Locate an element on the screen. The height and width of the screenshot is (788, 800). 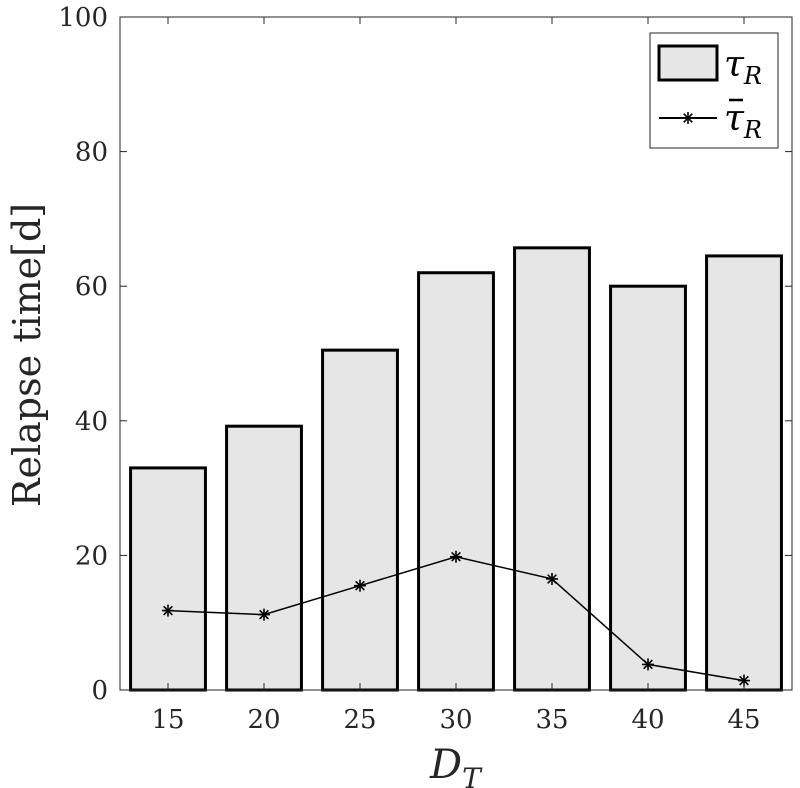
legend-label-bar-sub: R is located at coordinates (752, 76).